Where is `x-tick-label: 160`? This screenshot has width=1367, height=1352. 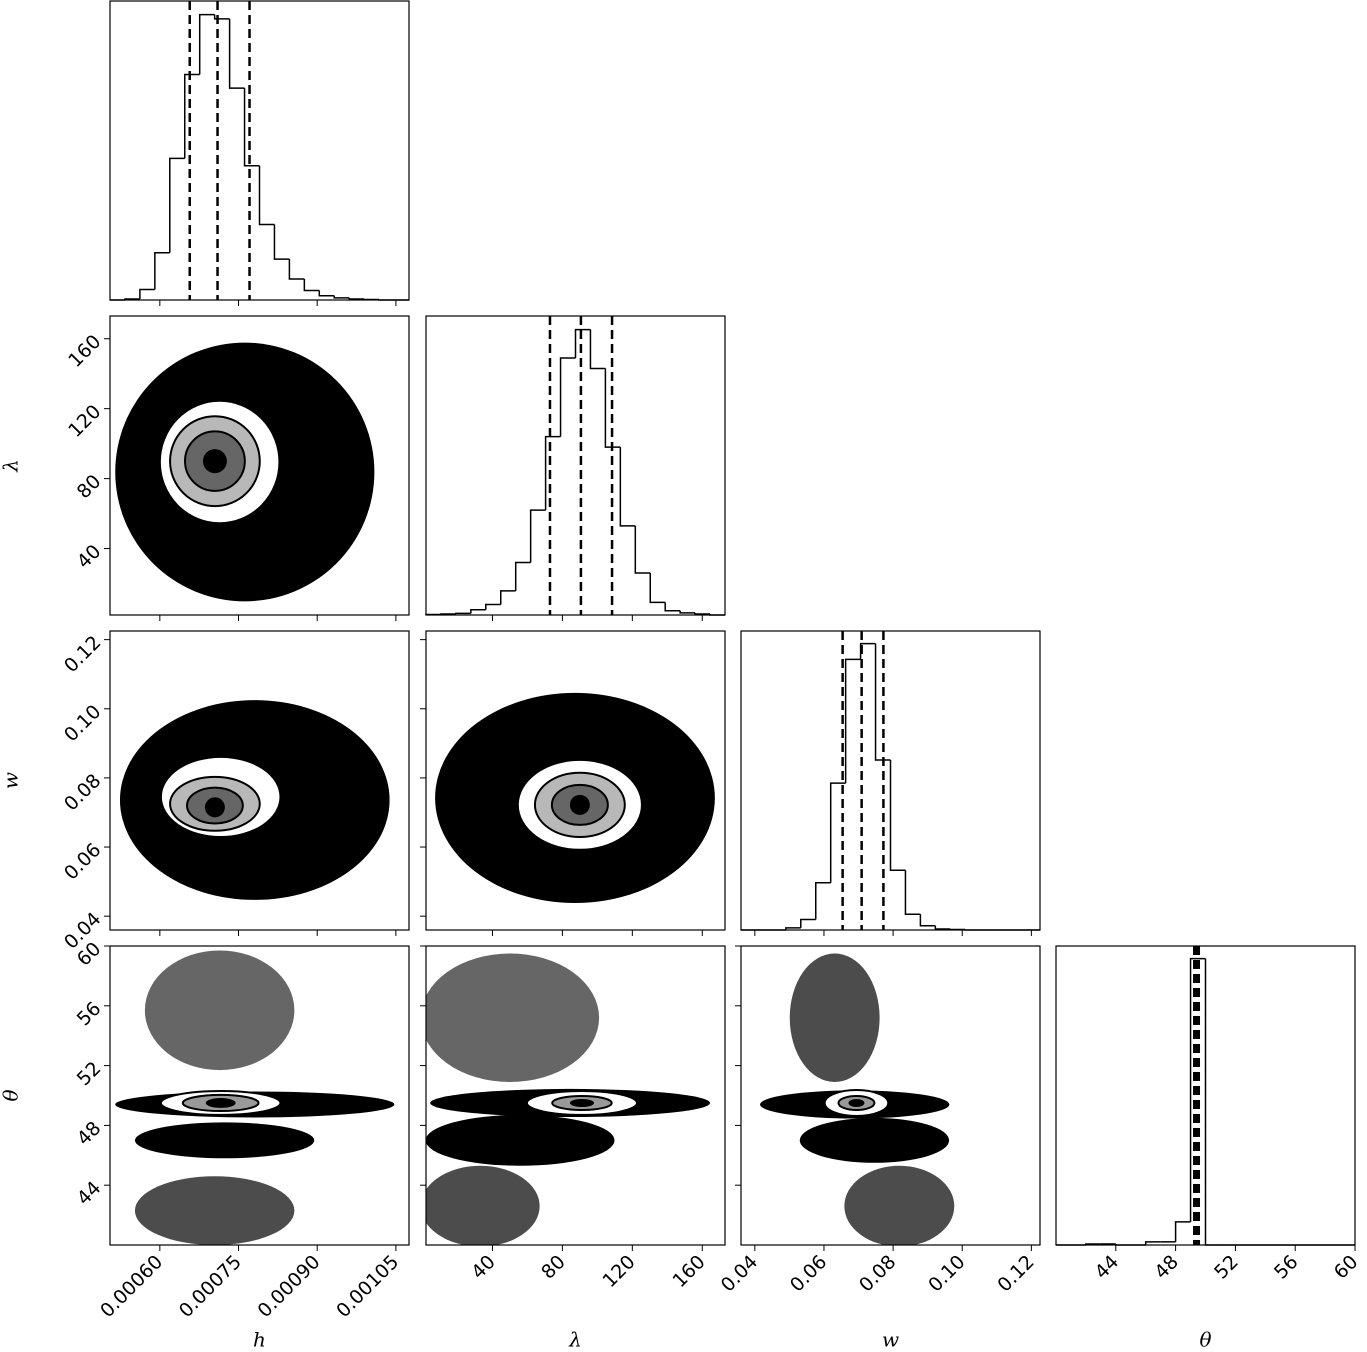 x-tick-label: 160 is located at coordinates (688, 1271).